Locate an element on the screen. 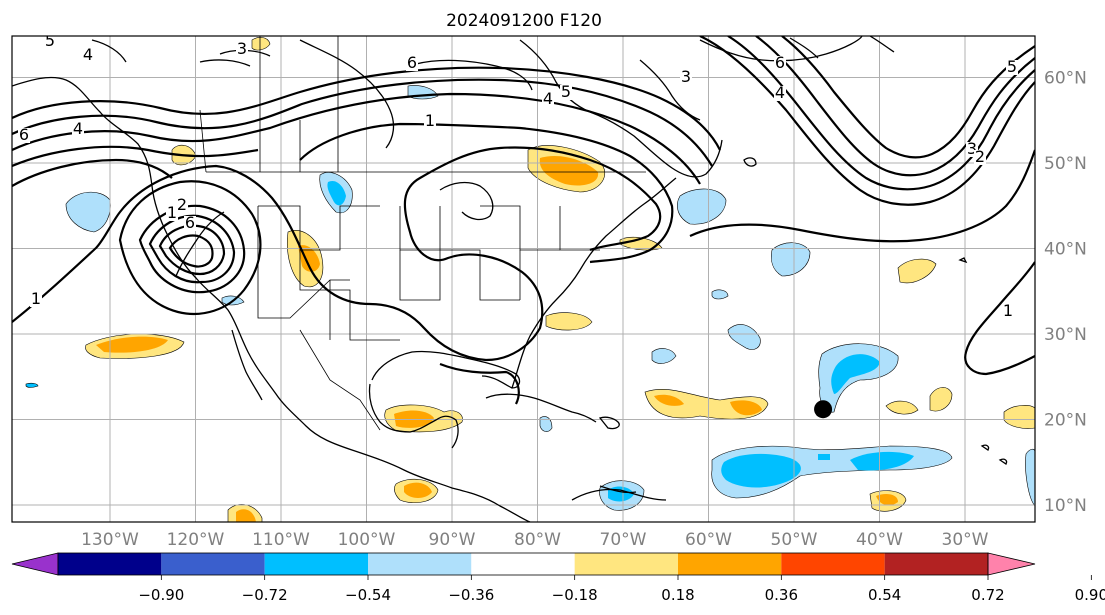 The width and height of the screenshot is (1105, 615). colorbar-tick-label: 0.18 is located at coordinates (677, 595).